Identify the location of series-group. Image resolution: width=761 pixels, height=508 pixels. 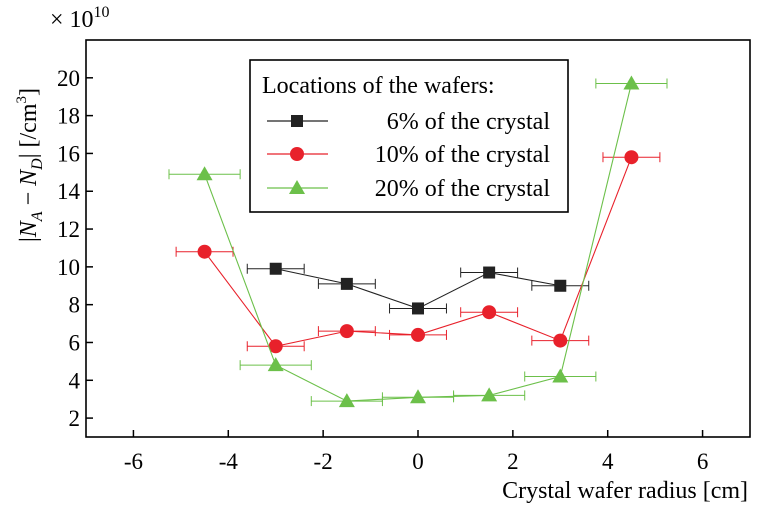
(418, 288).